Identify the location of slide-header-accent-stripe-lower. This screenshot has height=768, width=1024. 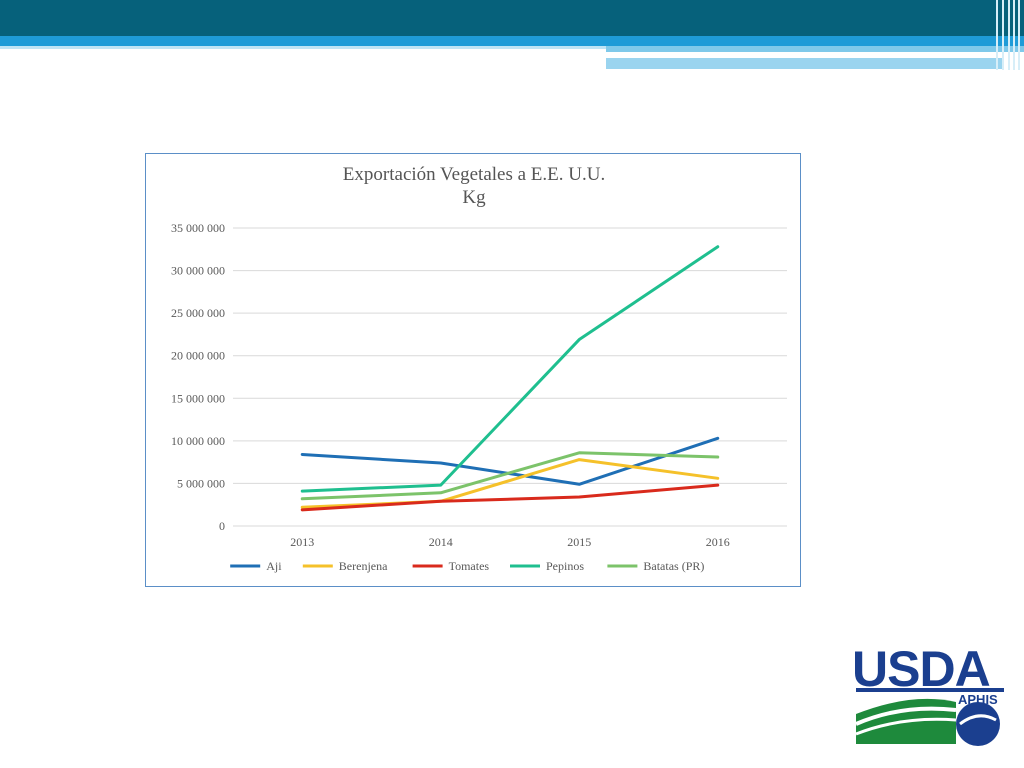
(804, 63).